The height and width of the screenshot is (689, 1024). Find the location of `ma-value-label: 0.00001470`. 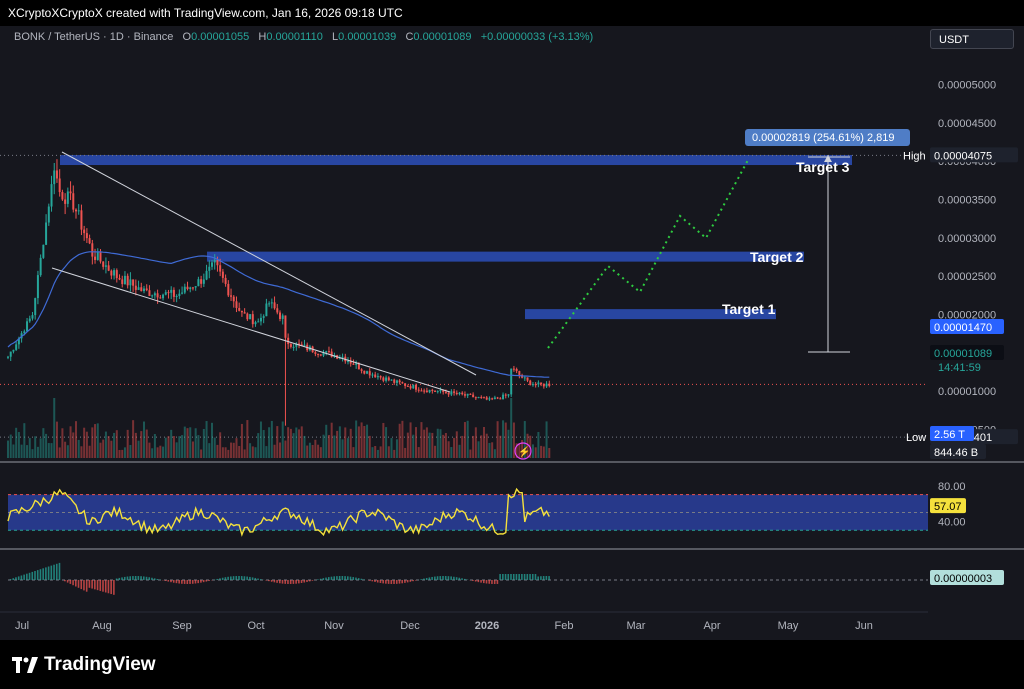

ma-value-label: 0.00001470 is located at coordinates (963, 328).